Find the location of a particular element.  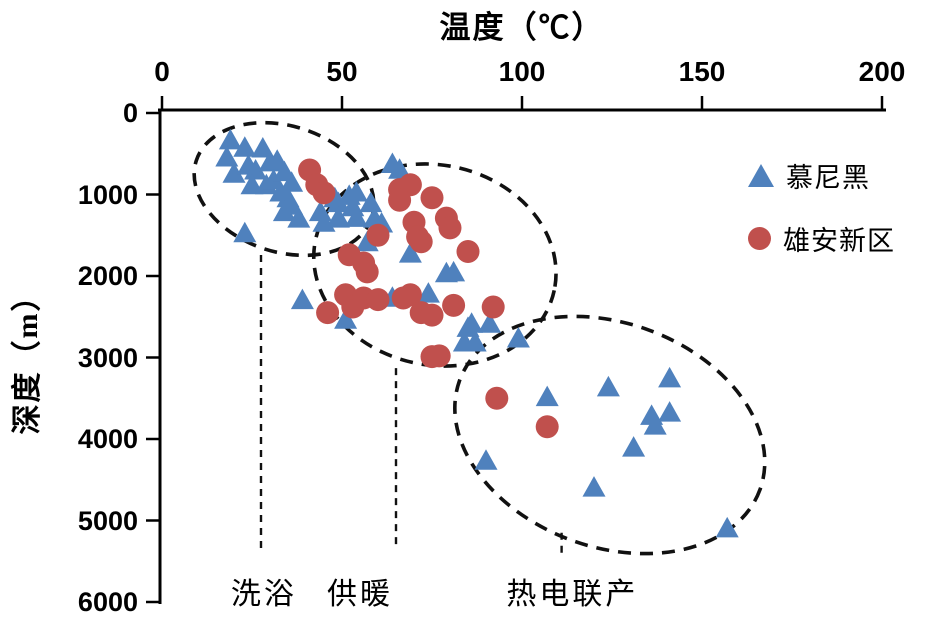

y-tick-label: 4000 is located at coordinates (107, 439).